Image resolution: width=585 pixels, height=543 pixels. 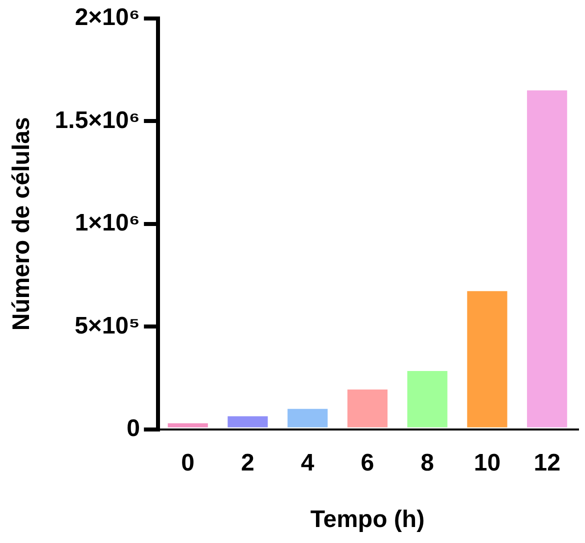 What do you see at coordinates (427, 462) in the screenshot?
I see `x-tick-label: 8` at bounding box center [427, 462].